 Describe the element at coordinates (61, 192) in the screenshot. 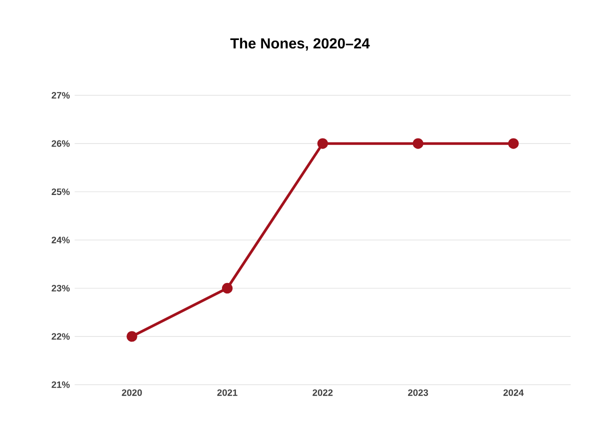

I see `y-tick-label: 25%` at that location.